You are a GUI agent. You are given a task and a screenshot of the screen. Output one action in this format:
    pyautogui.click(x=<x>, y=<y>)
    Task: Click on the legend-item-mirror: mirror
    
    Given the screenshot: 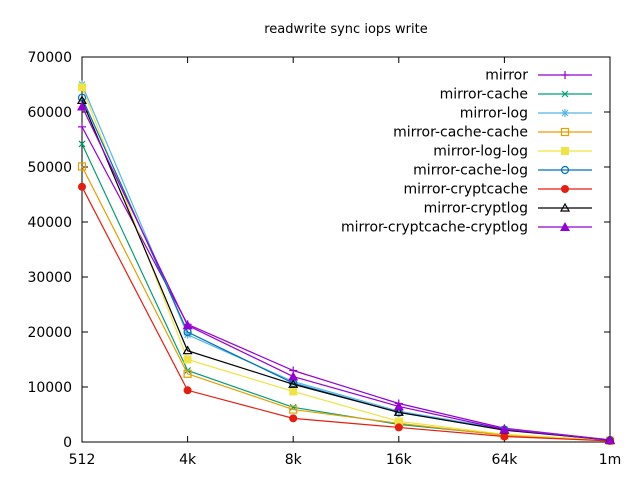 What is the action you would take?
    pyautogui.click(x=538, y=76)
    